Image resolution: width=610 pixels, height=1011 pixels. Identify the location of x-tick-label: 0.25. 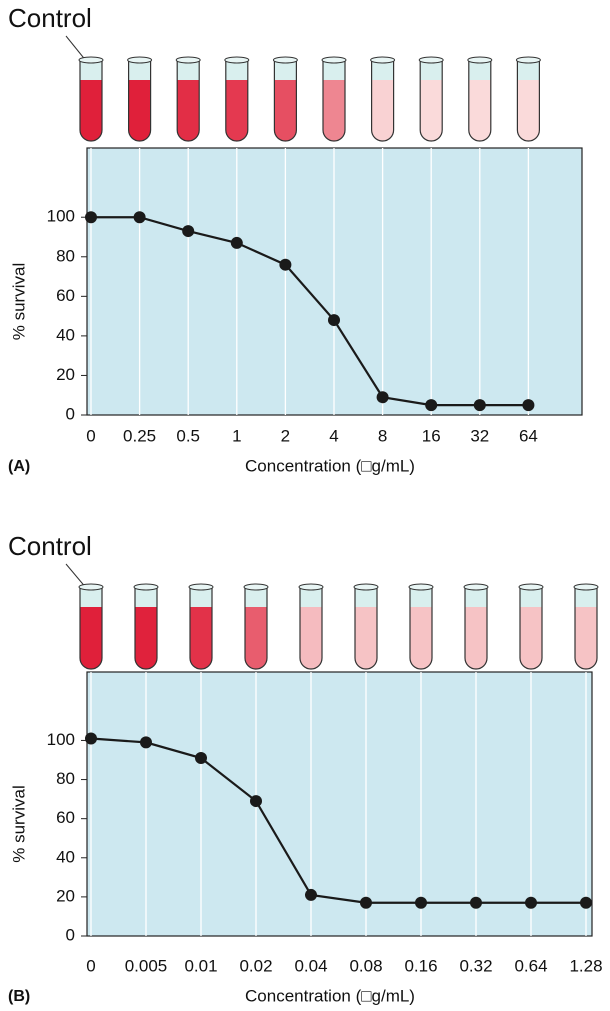
(139, 435).